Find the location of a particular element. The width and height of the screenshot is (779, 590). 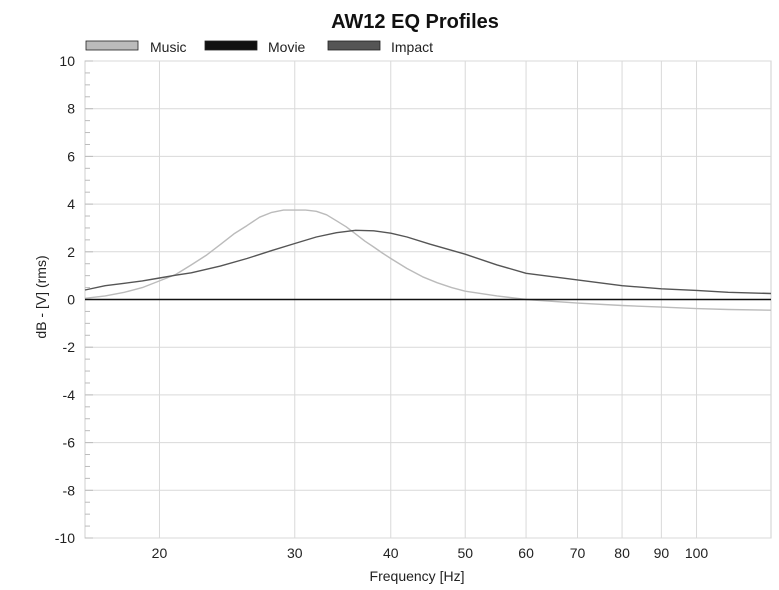

y-axis-label: dB - [V] (rms) is located at coordinates (41, 296).